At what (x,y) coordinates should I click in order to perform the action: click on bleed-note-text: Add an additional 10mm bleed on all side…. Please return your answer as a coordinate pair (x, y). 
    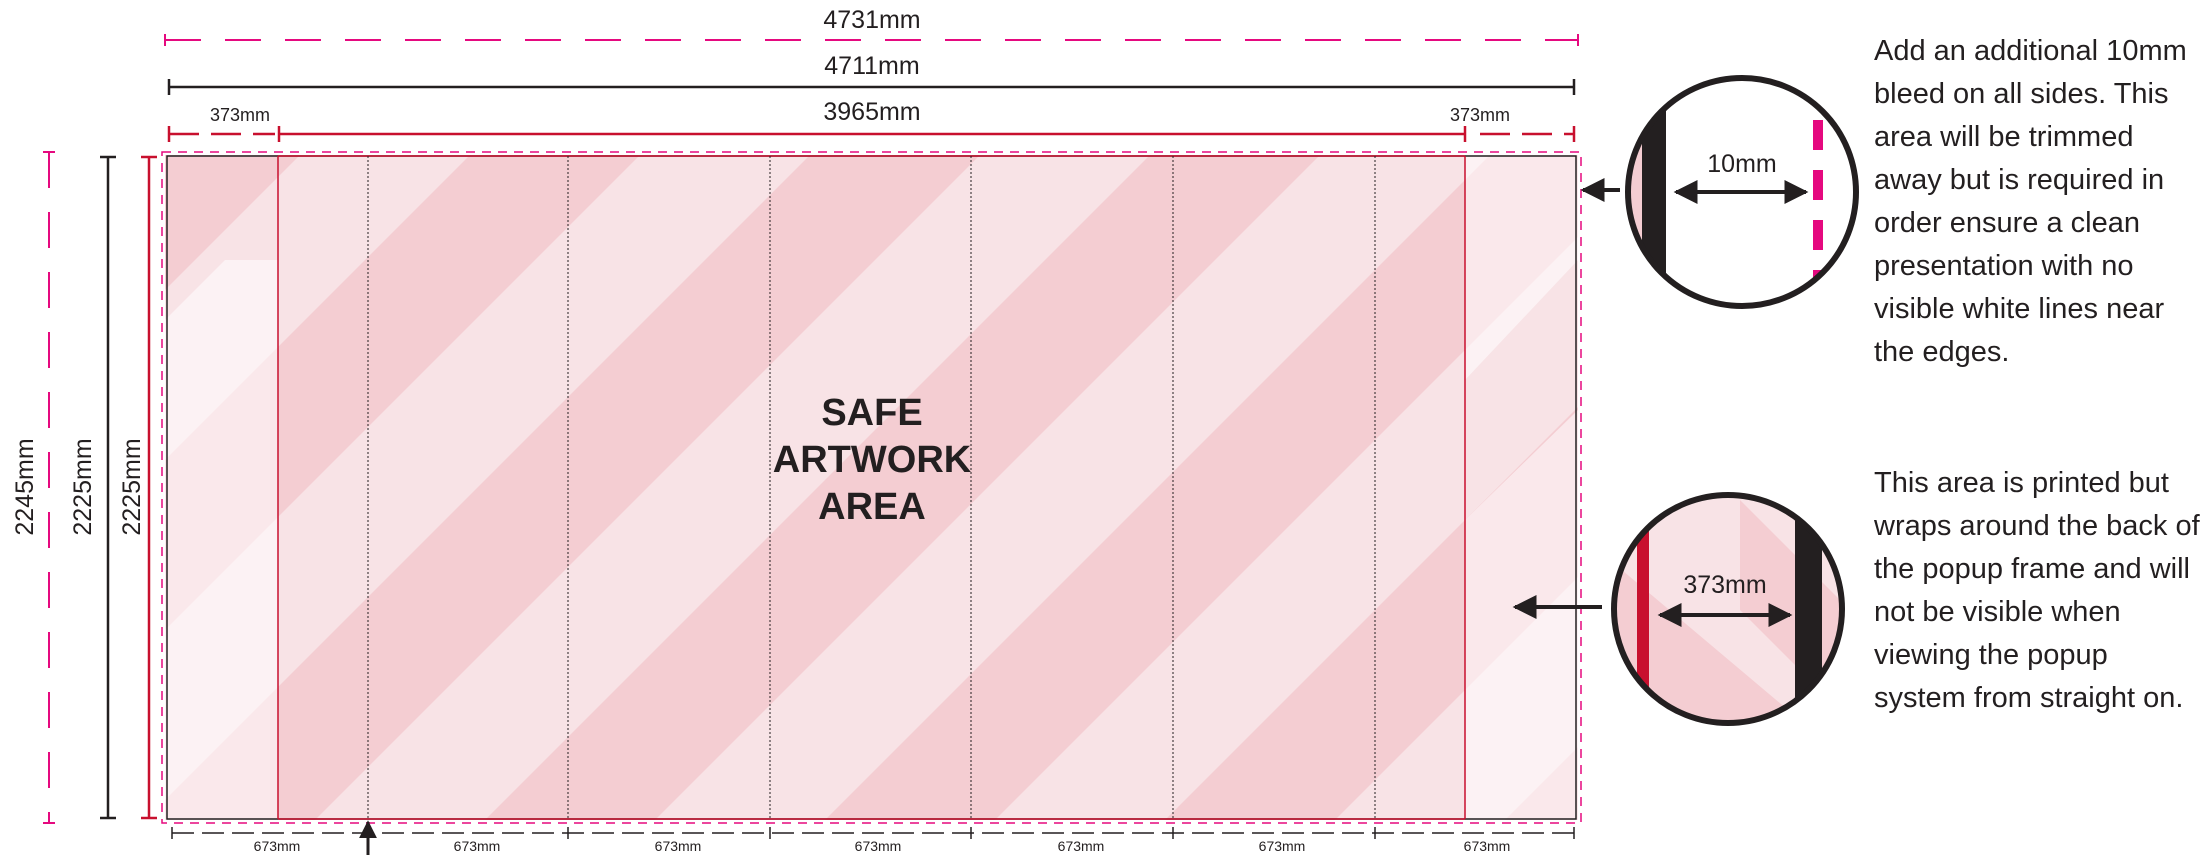
    Looking at the image, I should click on (2030, 201).